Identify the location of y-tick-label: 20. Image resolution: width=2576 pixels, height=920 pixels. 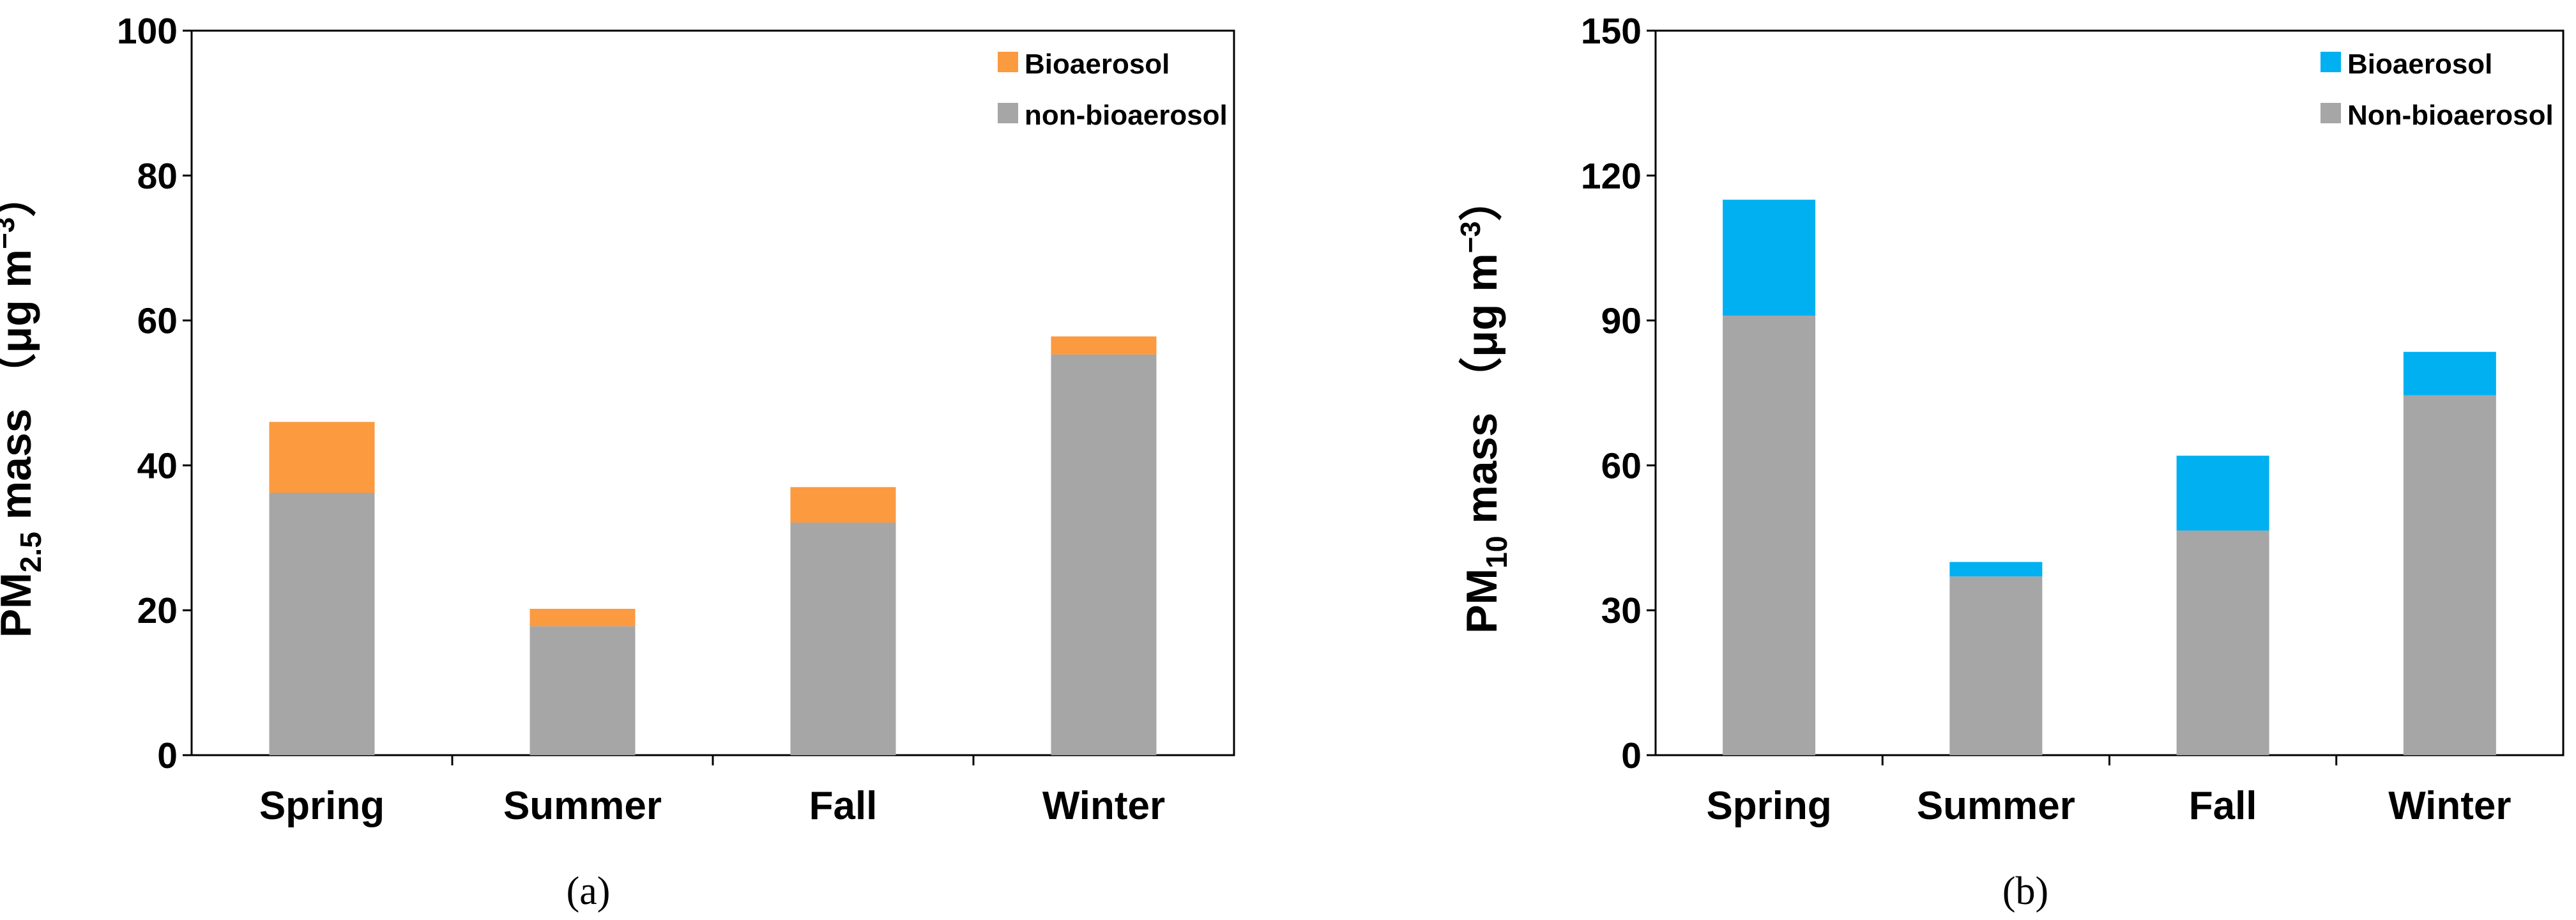
(157, 610).